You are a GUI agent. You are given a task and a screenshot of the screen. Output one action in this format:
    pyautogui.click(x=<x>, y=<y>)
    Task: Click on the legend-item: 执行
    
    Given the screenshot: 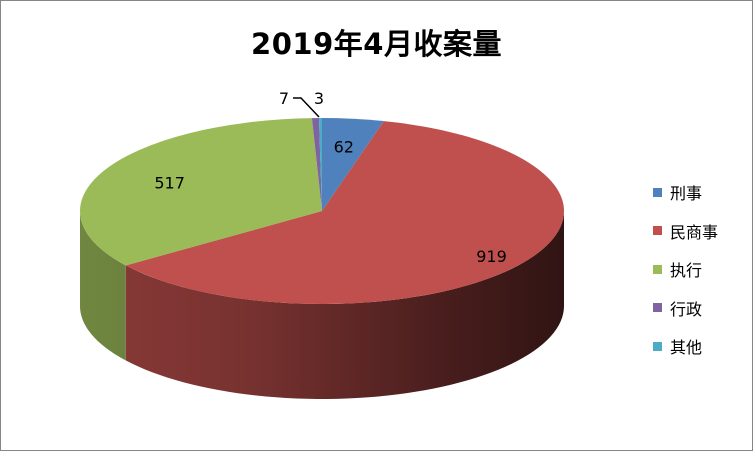 What is the action you would take?
    pyautogui.click(x=685, y=269)
    